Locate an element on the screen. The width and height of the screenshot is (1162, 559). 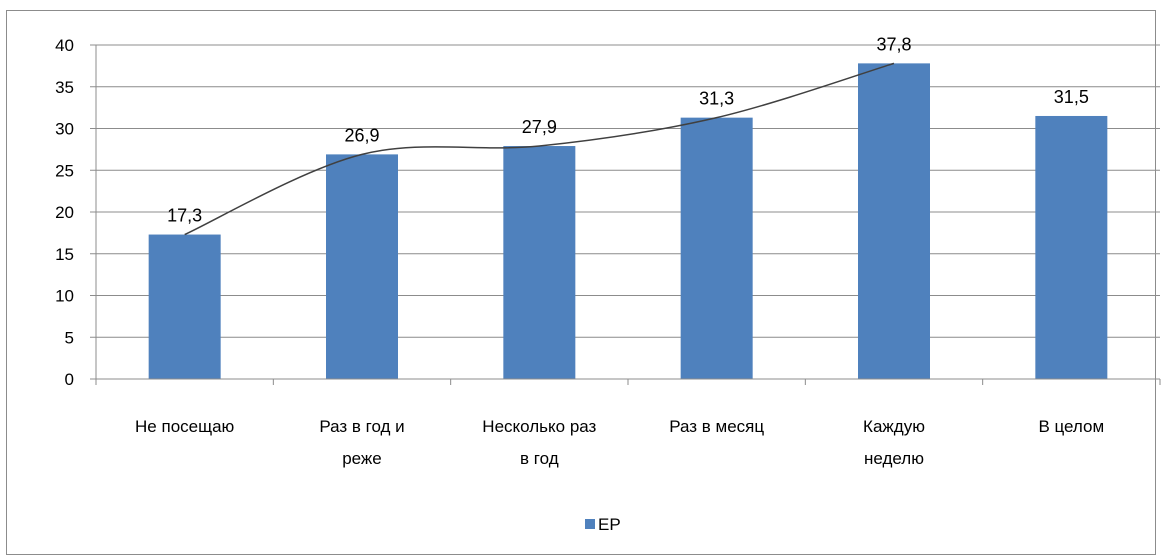
legend-label: ЕР is located at coordinates (609, 524).